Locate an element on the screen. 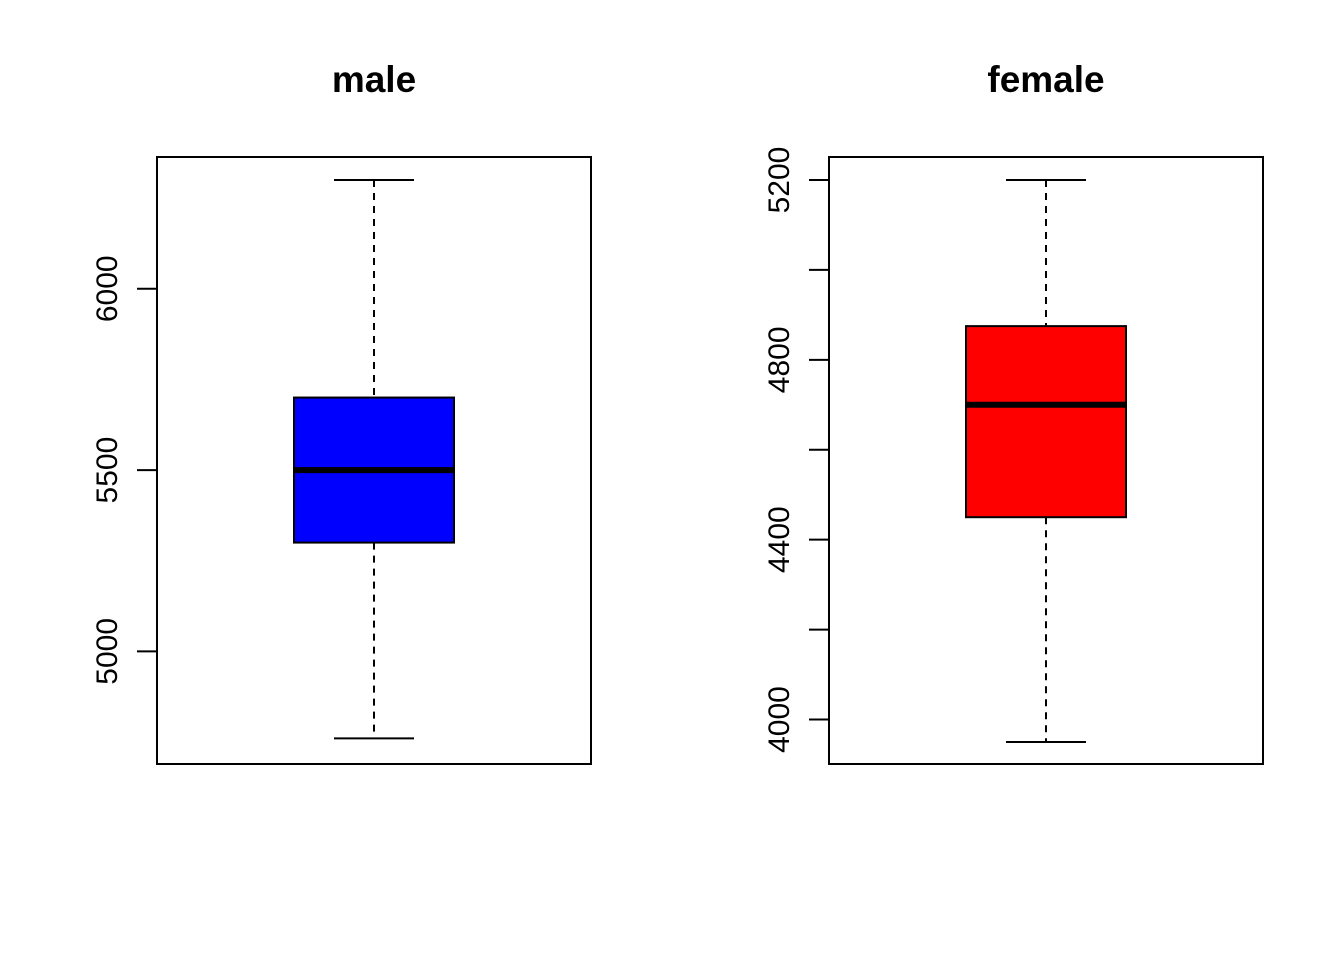 The width and height of the screenshot is (1344, 960). female-iqr-box is located at coordinates (1046, 422).